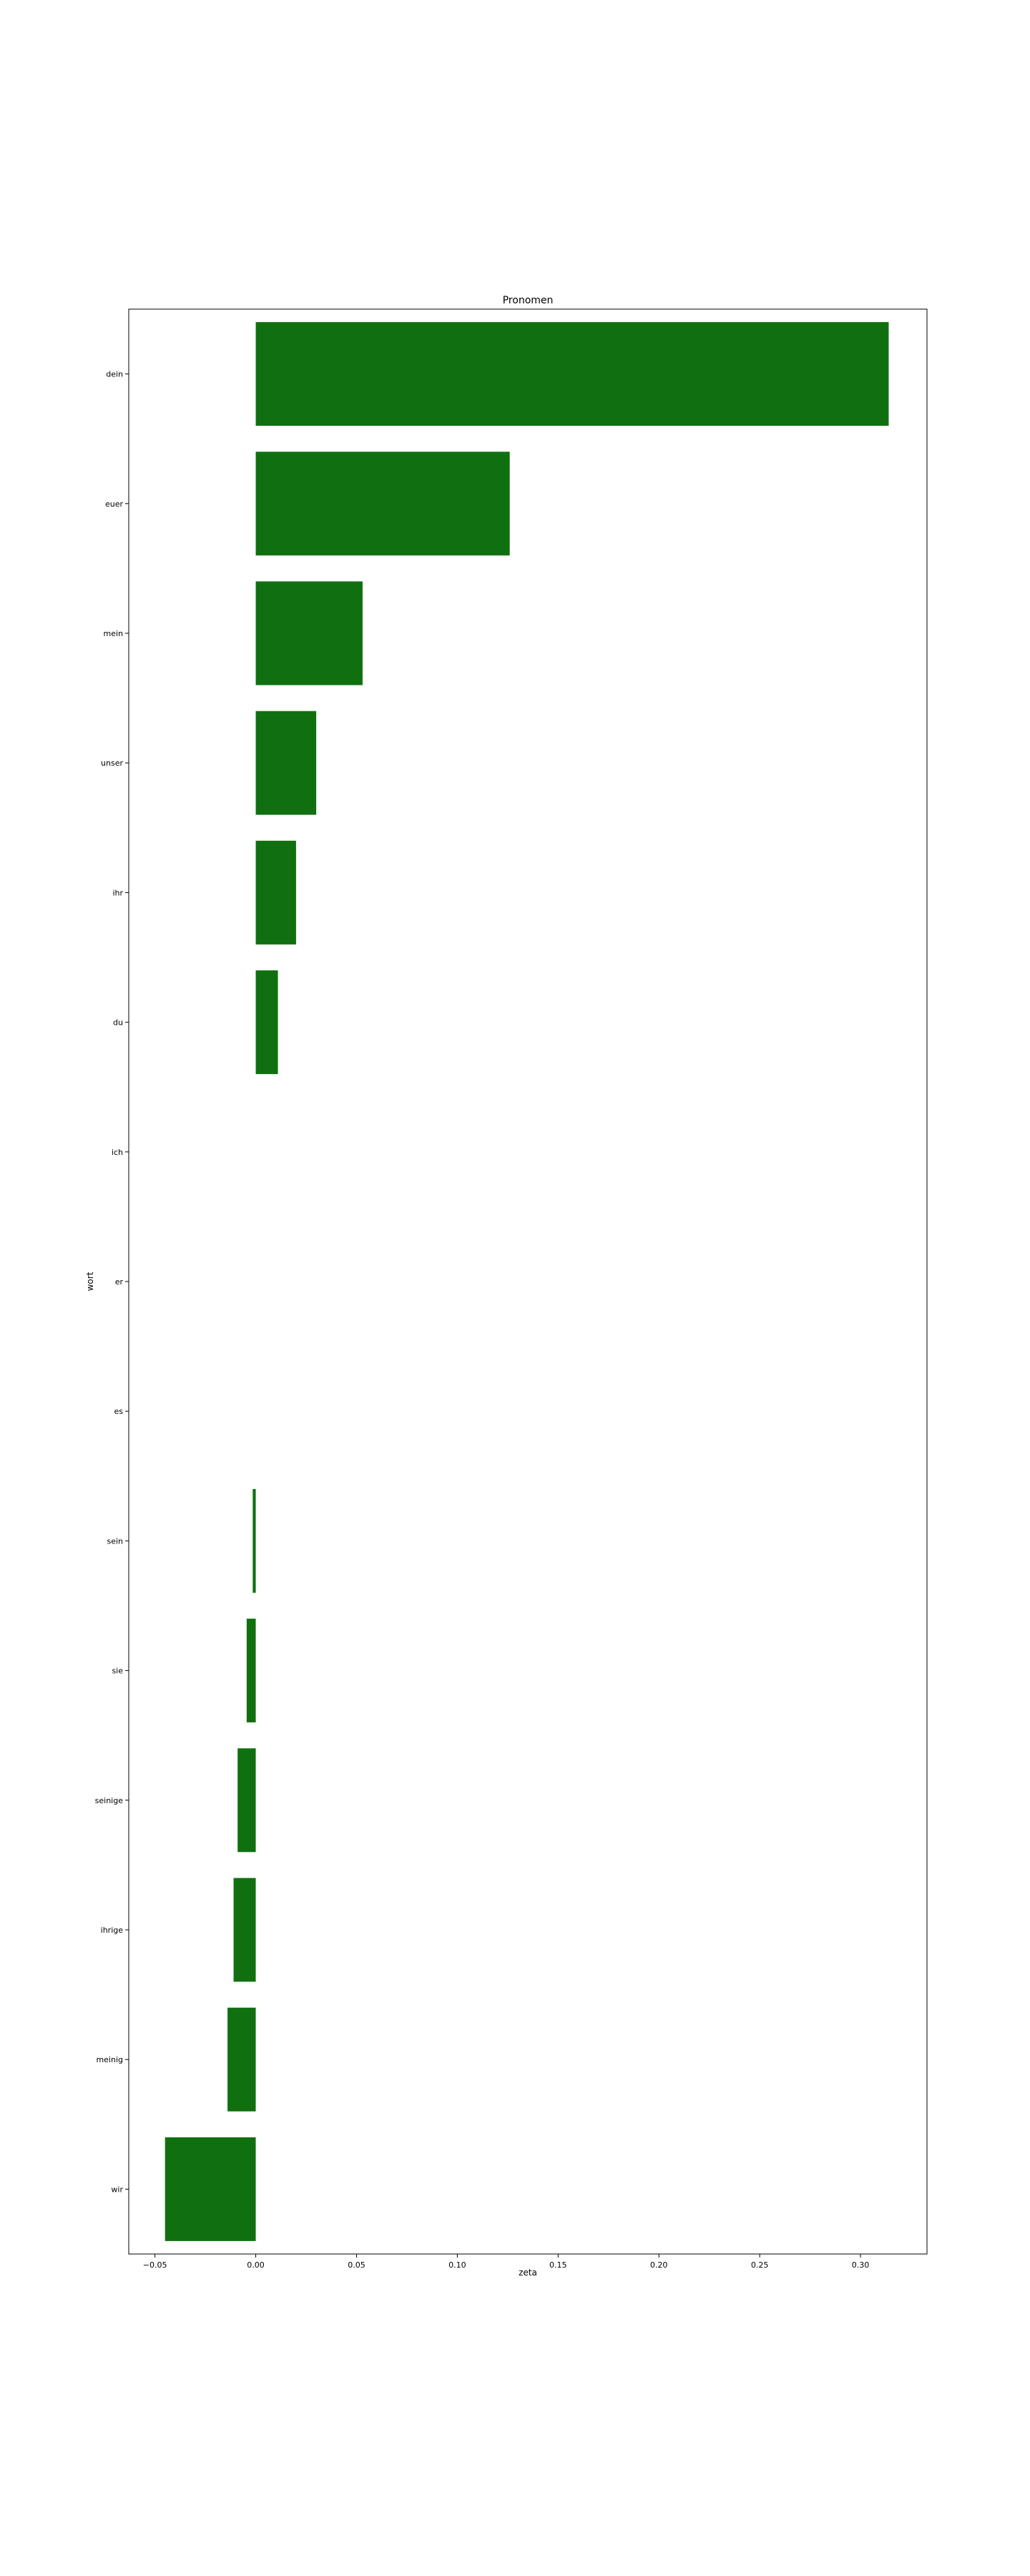 The width and height of the screenshot is (1030, 2576). What do you see at coordinates (528, 300) in the screenshot?
I see `chart-title: Pronomen` at bounding box center [528, 300].